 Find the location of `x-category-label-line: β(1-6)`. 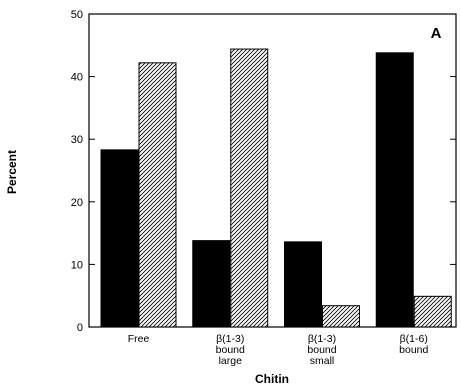

x-category-label-line: β(1-6) is located at coordinates (414, 339).